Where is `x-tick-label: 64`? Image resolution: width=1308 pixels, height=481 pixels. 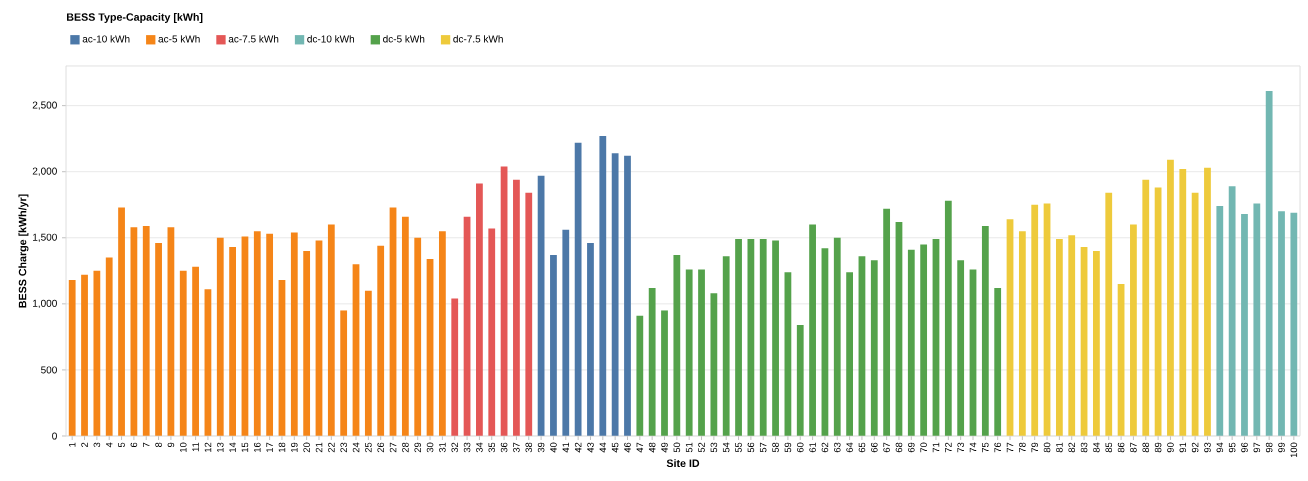
x-tick-label: 64 is located at coordinates (849, 447).